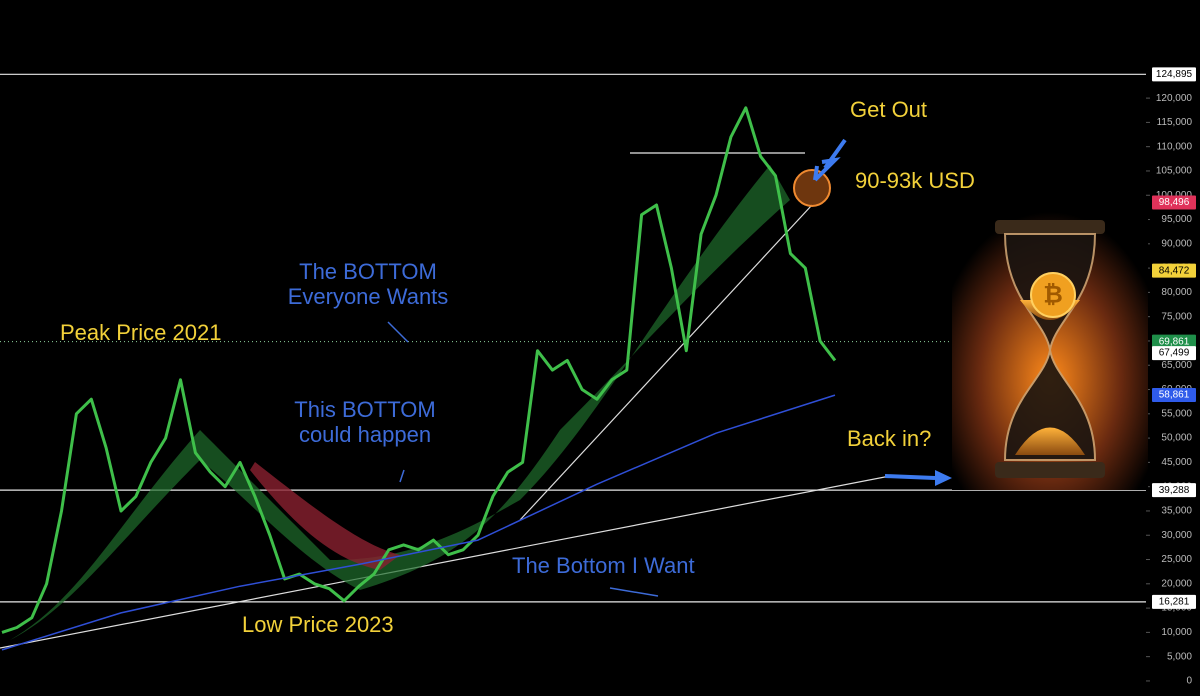 Image resolution: width=1200 pixels, height=696 pixels. I want to click on y-tick-label: 75,000, so click(1176, 316).